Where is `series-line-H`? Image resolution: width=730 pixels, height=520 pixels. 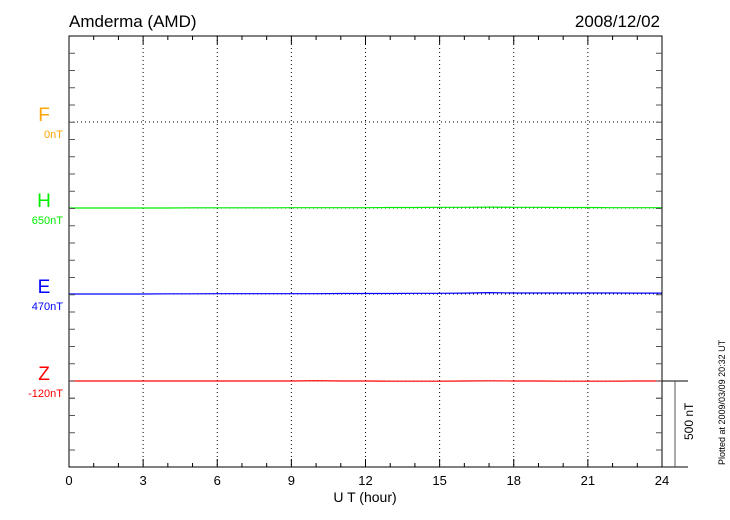 series-line-H is located at coordinates (365, 207).